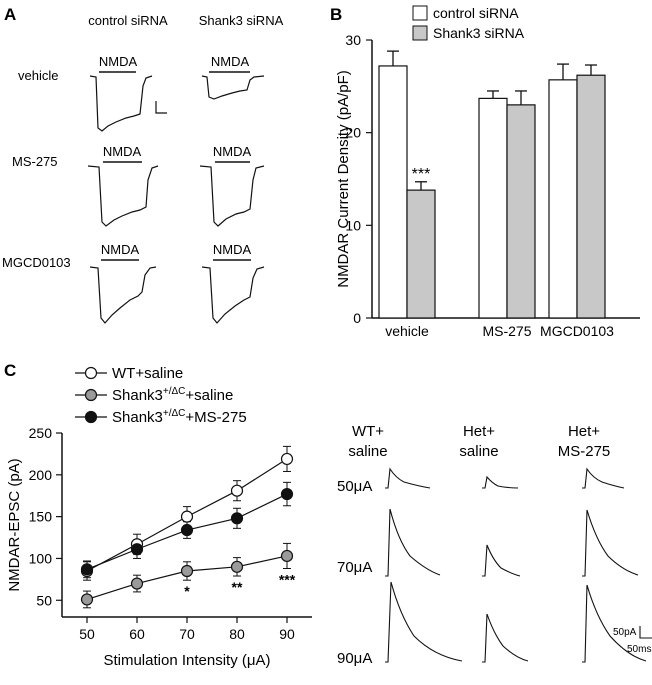 Image resolution: width=652 pixels, height=685 pixels. Describe the element at coordinates (41, 475) in the screenshot. I see `y-tick-label: 200` at that location.